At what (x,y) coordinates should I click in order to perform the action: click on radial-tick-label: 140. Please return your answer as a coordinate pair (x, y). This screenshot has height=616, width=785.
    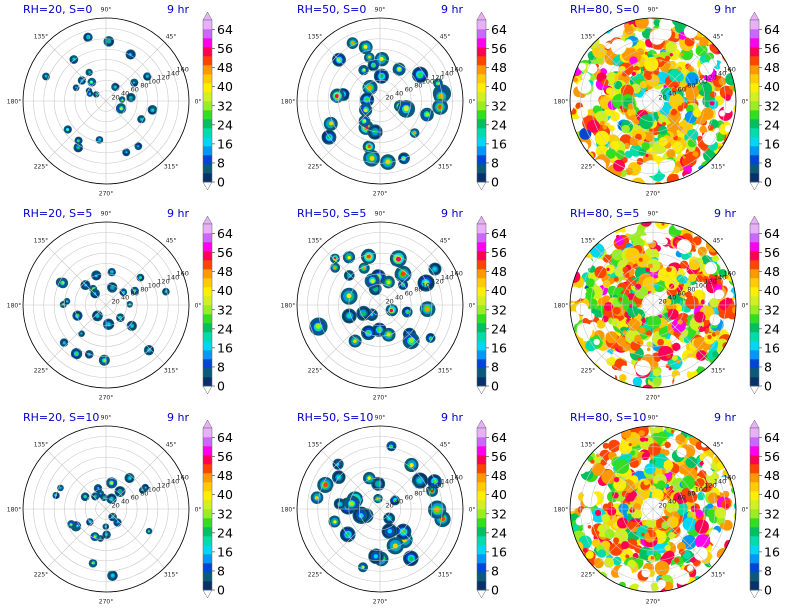
    Looking at the image, I should click on (173, 74).